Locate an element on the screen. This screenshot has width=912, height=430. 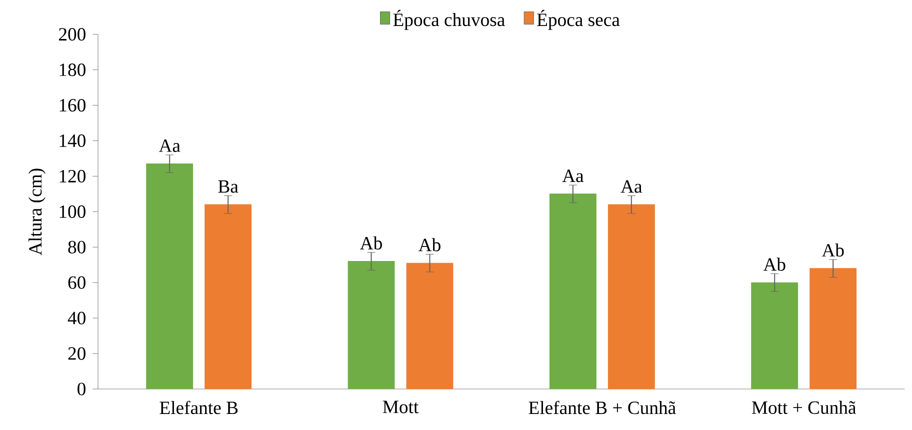
y-tick-label: 120 is located at coordinates (73, 176).